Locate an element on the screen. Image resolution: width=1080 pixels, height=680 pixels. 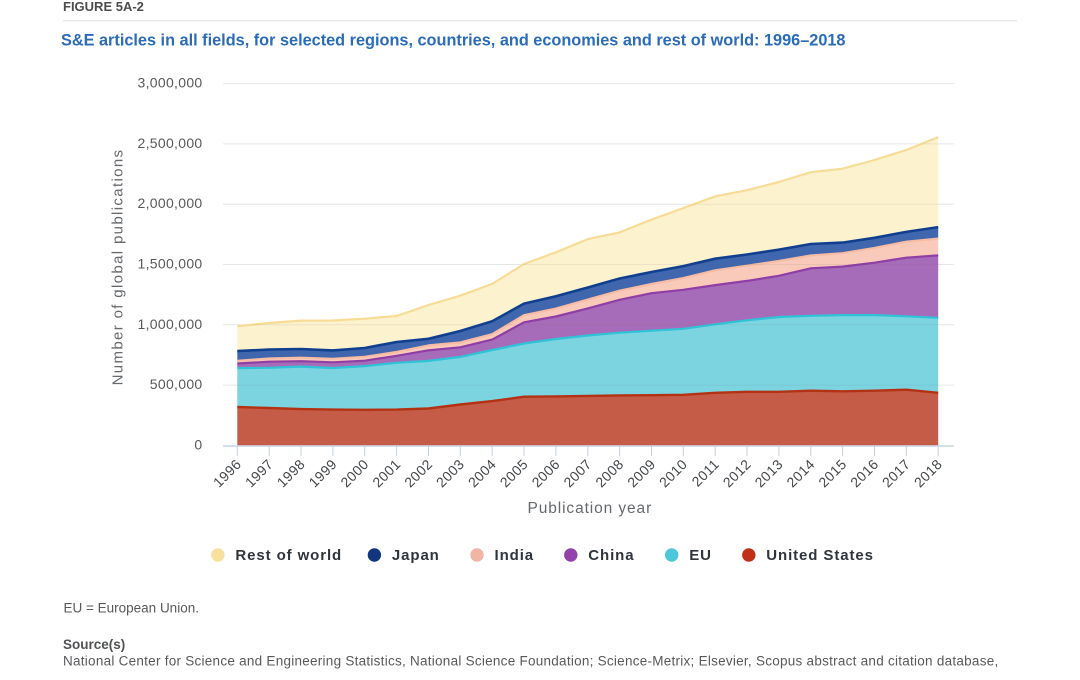
svg-text: EU is located at coordinates (700, 555).